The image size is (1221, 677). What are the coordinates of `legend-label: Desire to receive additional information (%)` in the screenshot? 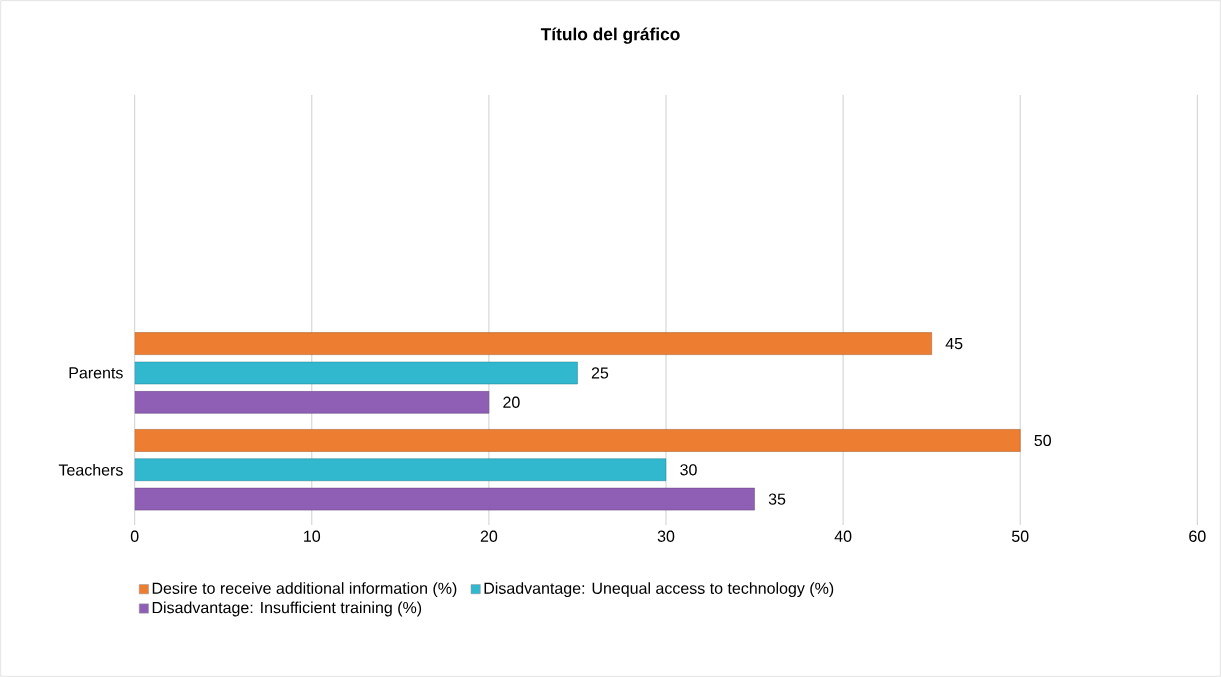 It's located at (304, 590).